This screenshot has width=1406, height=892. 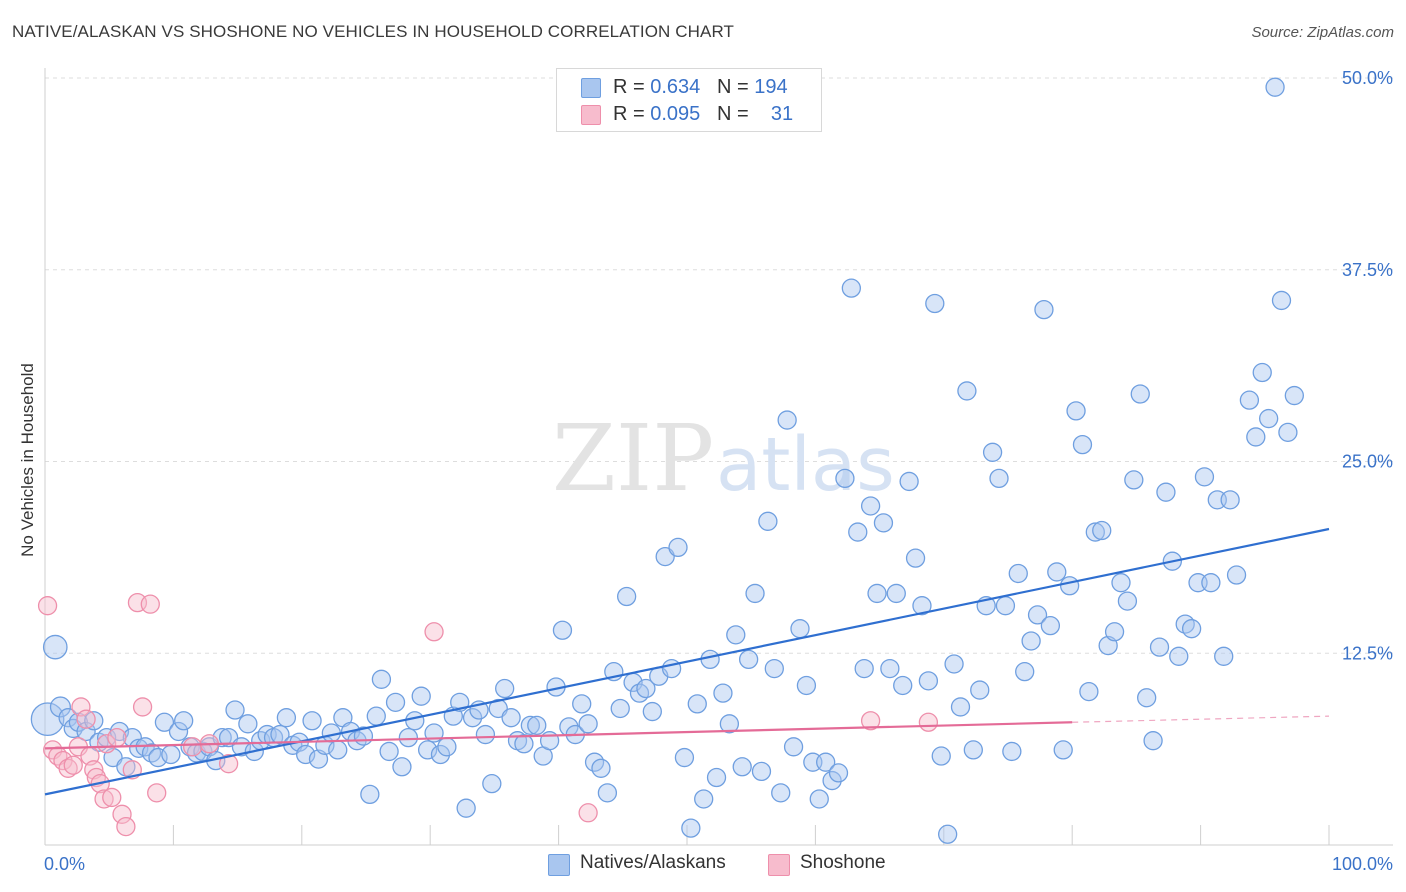 I want to click on y-tick-label: 50.0%, so click(x=1367, y=78).